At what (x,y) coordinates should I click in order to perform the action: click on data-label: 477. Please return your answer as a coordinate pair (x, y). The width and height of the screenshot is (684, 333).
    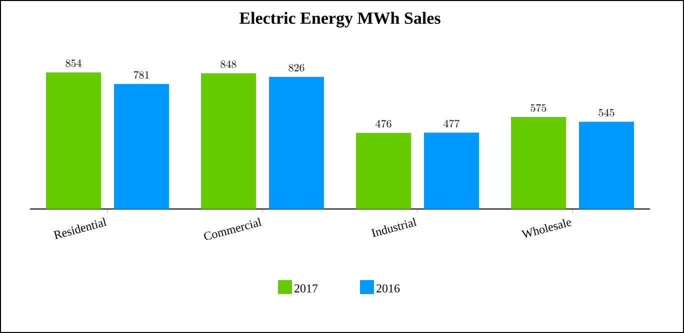
    Looking at the image, I should click on (452, 124).